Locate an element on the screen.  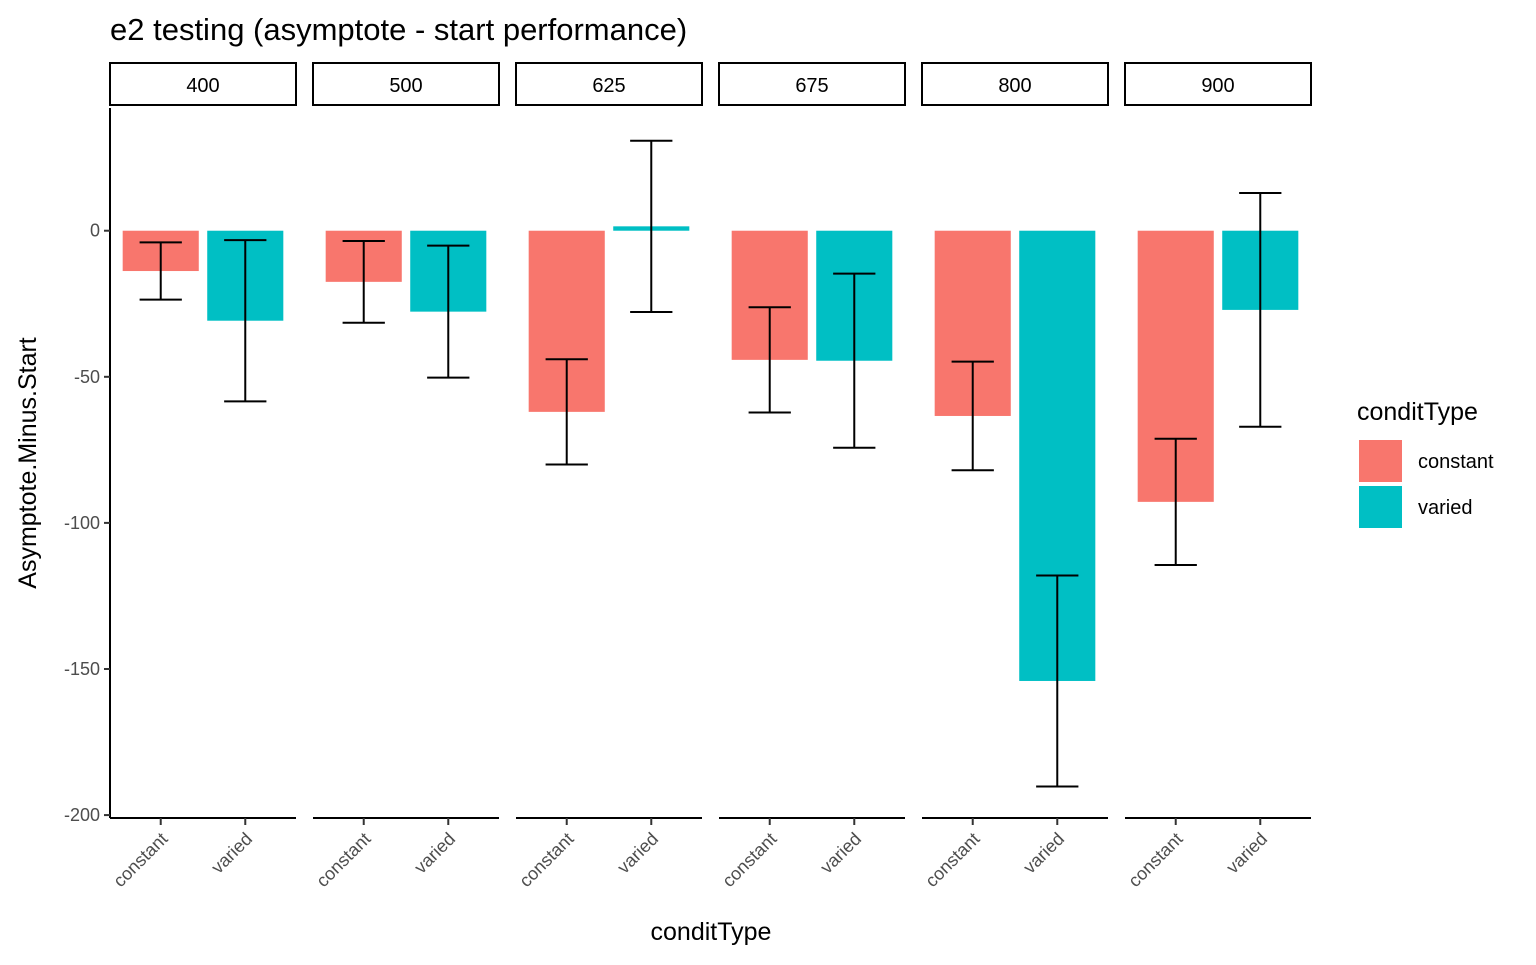
x-axis-label: conditType is located at coordinates (711, 932).